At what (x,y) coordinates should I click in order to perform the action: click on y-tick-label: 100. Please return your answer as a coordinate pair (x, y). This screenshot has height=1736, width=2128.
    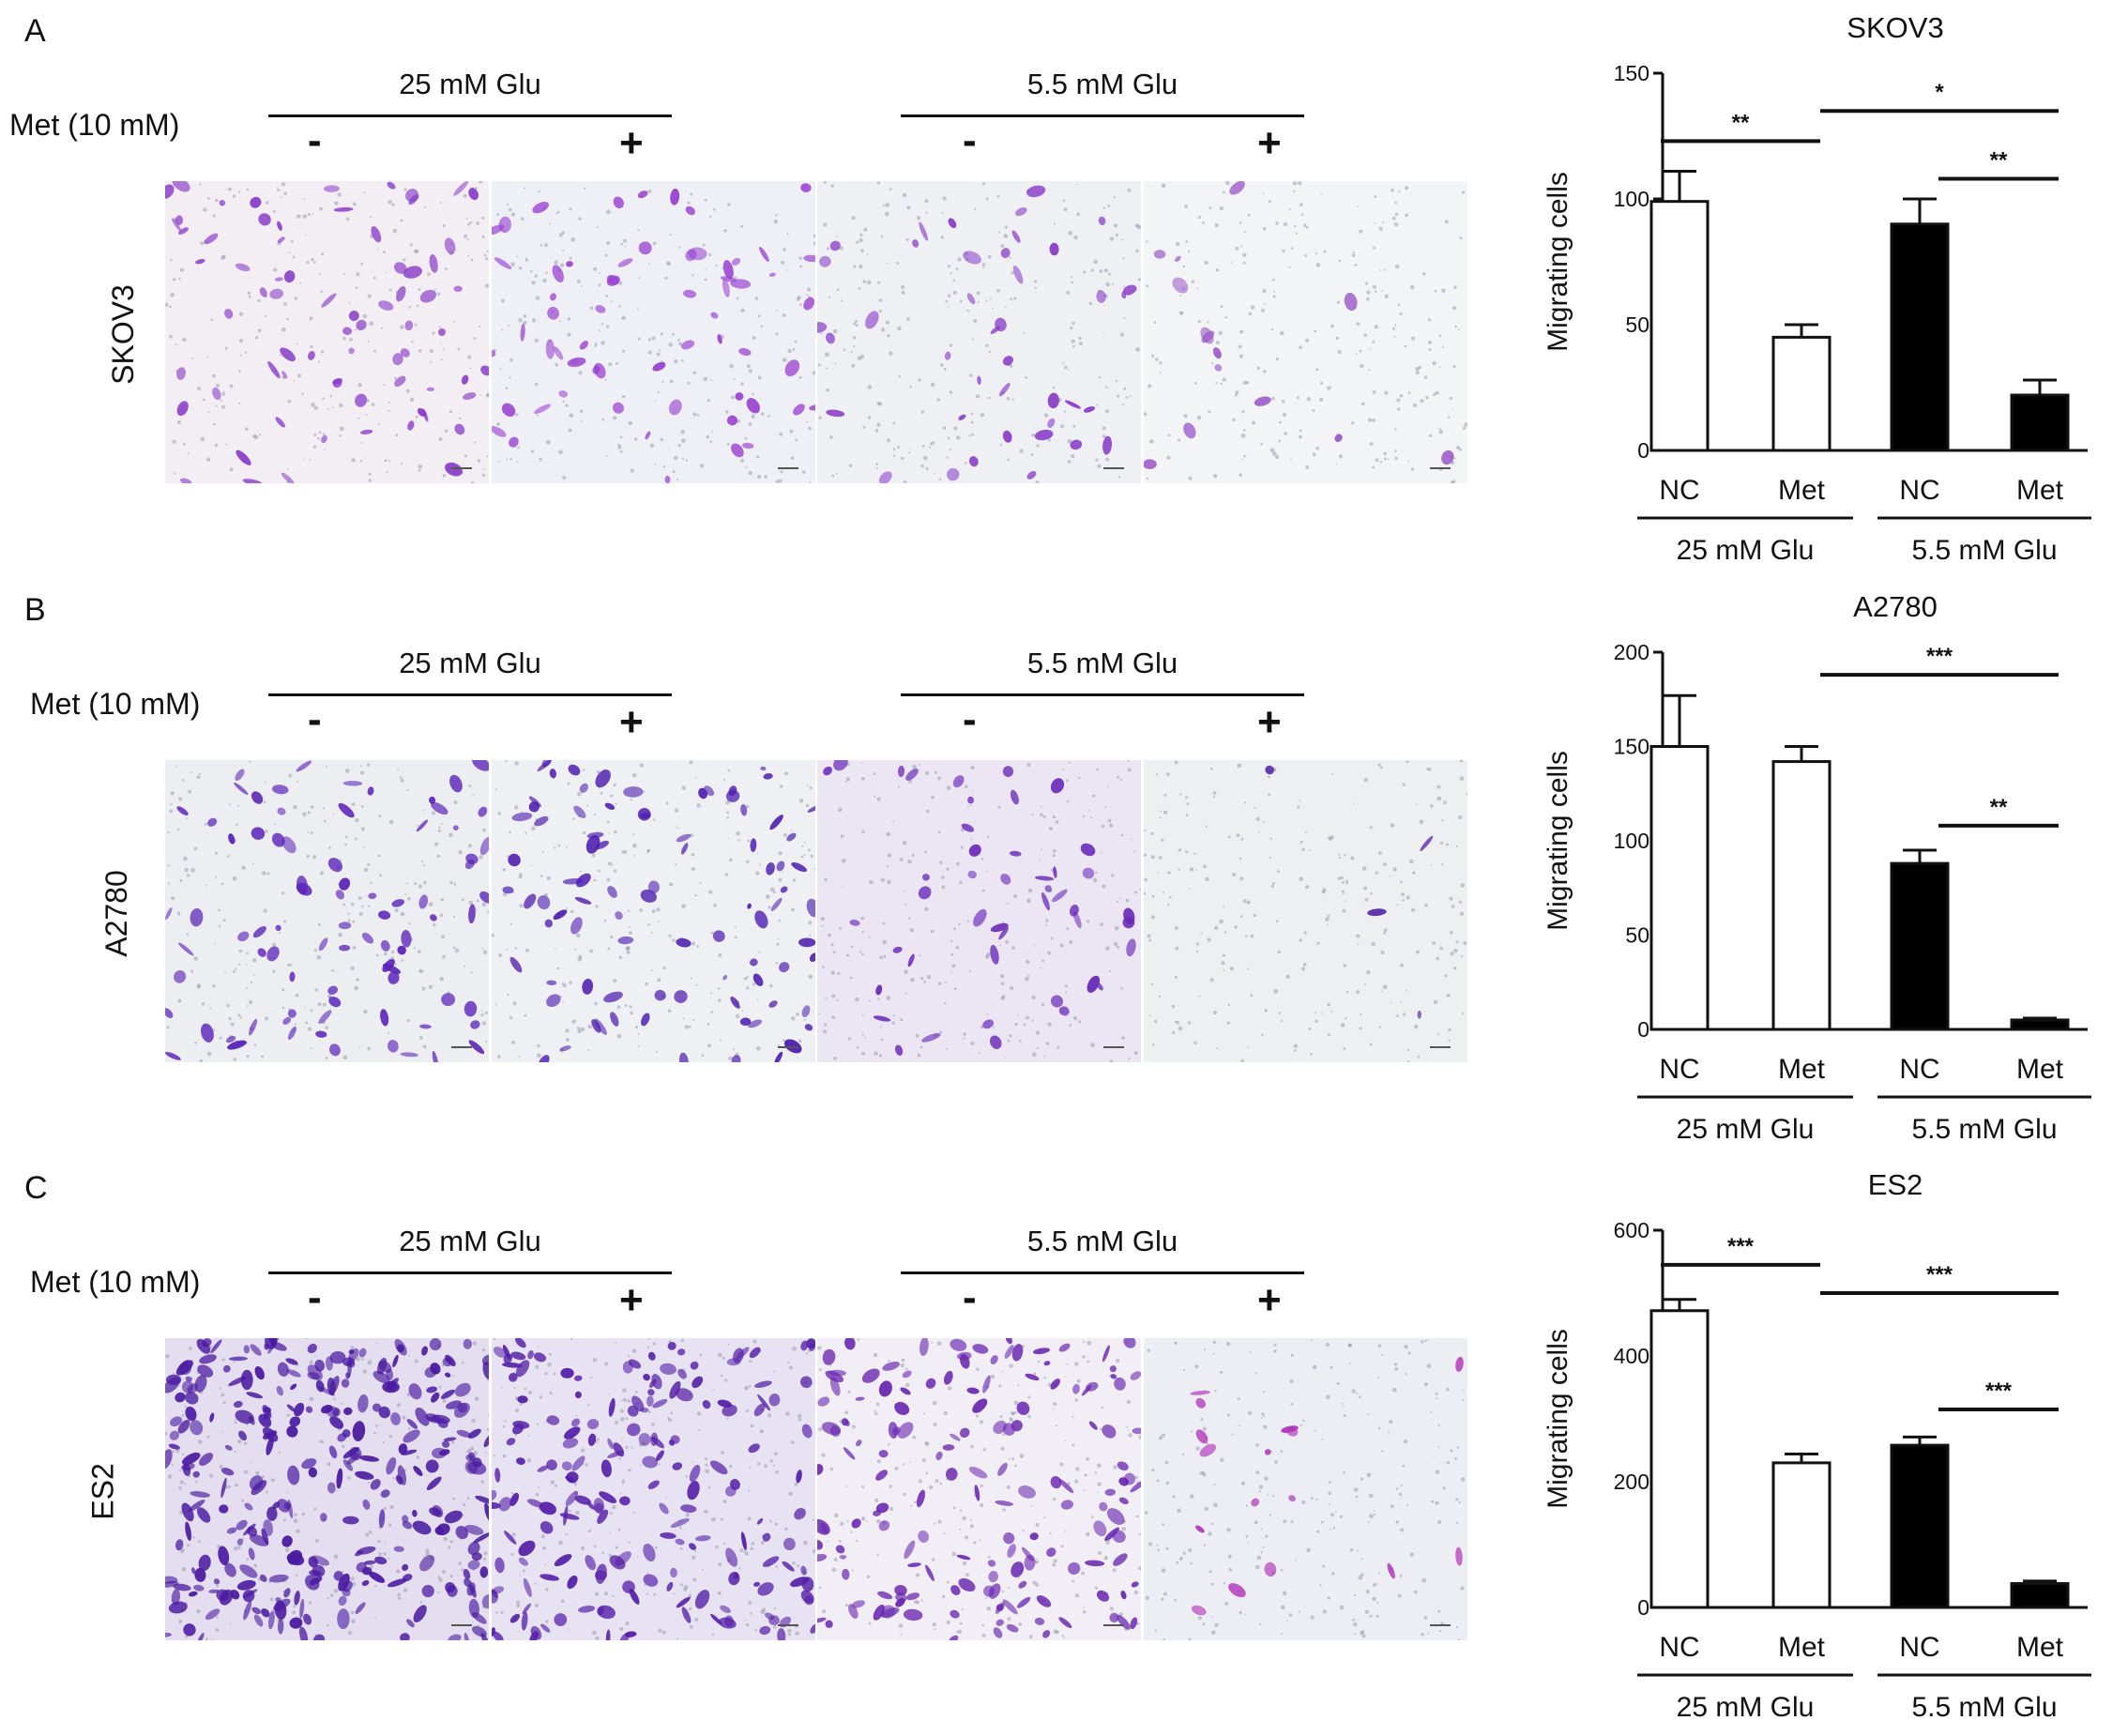
    Looking at the image, I should click on (1631, 199).